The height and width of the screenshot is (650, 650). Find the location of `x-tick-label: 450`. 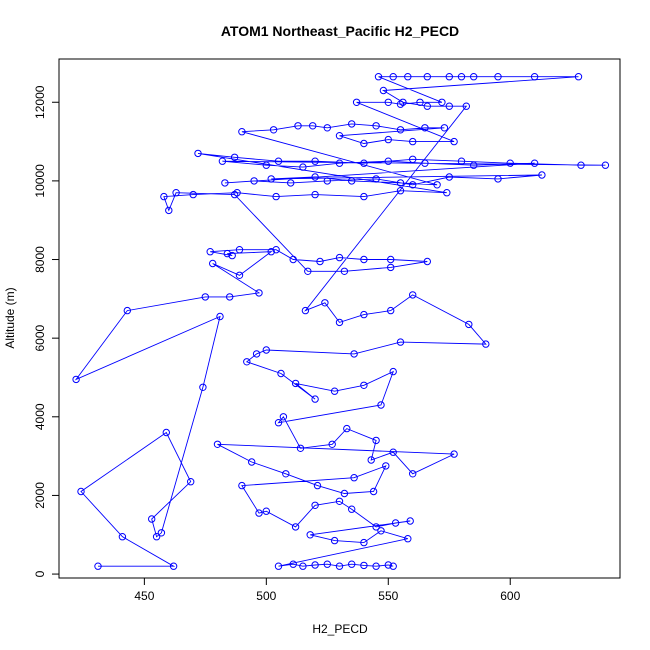

x-tick-label: 450 is located at coordinates (144, 596).